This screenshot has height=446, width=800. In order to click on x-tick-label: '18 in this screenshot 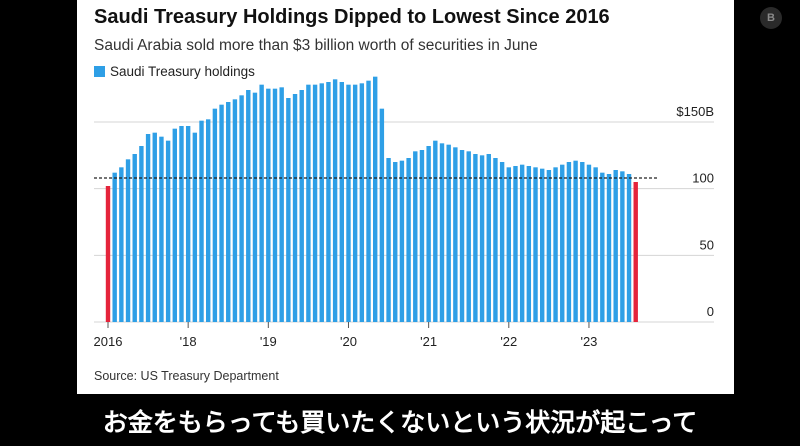, I will do `click(188, 341)`.